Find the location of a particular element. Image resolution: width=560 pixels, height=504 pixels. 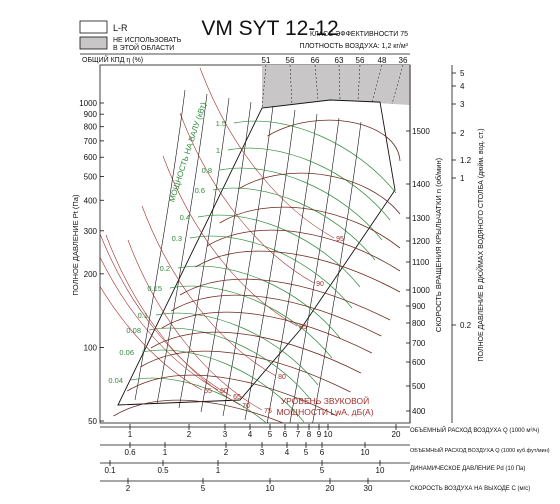

sound-label: 80 is located at coordinates (282, 377).